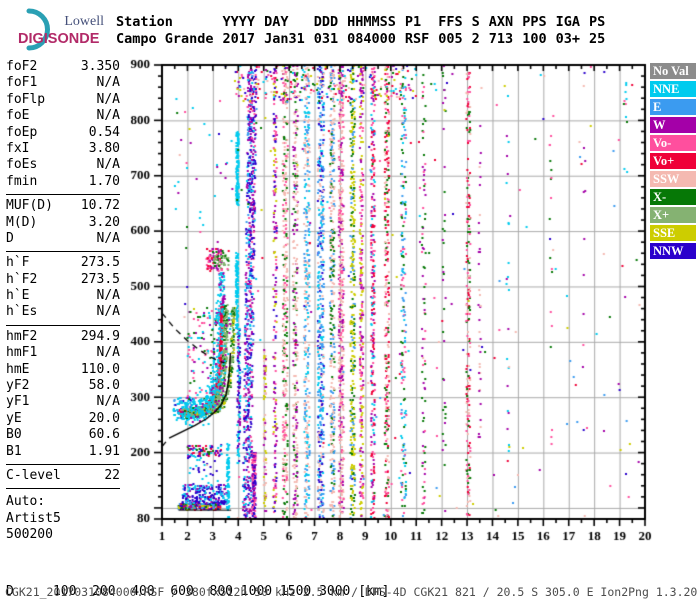 The width and height of the screenshot is (700, 600). I want to click on param-value: 58.0, so click(104, 386).